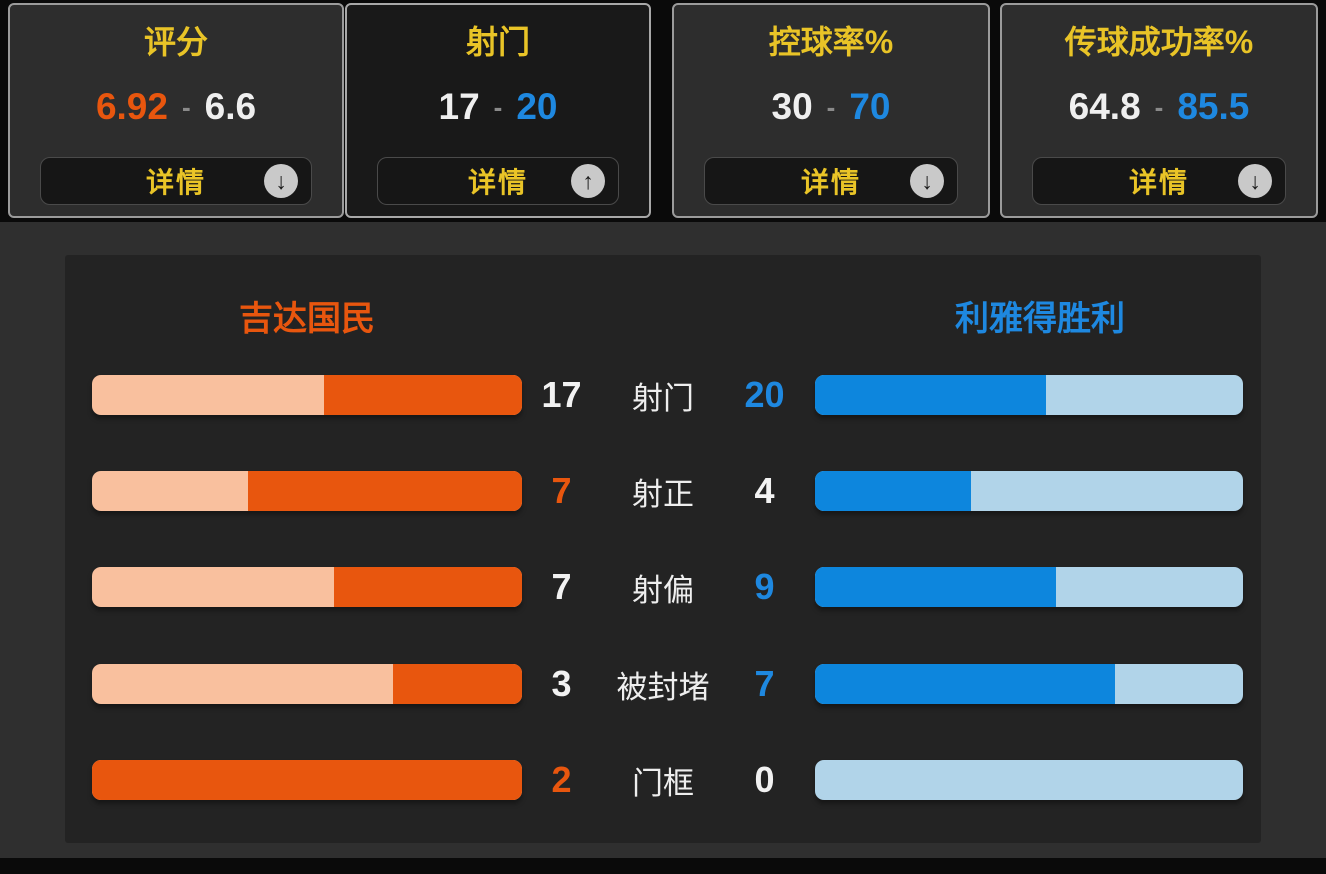 The image size is (1326, 874). Describe the element at coordinates (764, 490) in the screenshot. I see `away-stat-value: 4` at that location.